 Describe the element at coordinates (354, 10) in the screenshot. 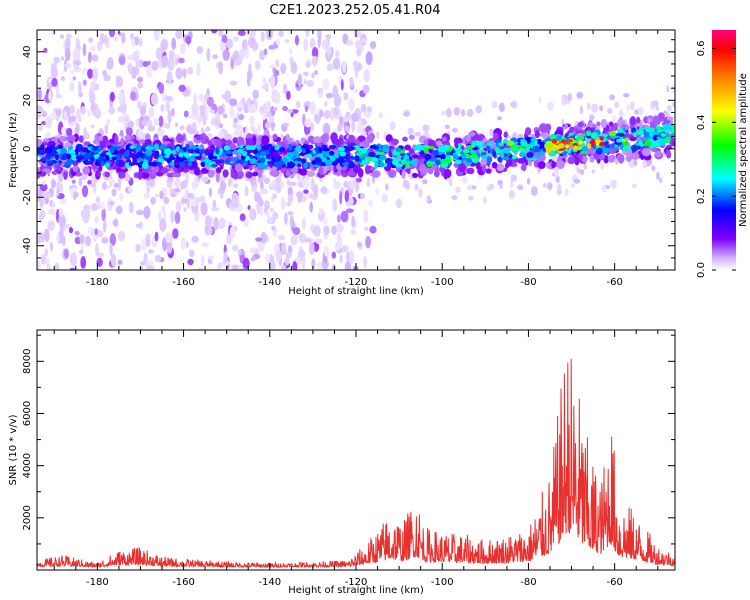

I see `figure-title: C2E1.2023.252.05.41.R04` at that location.